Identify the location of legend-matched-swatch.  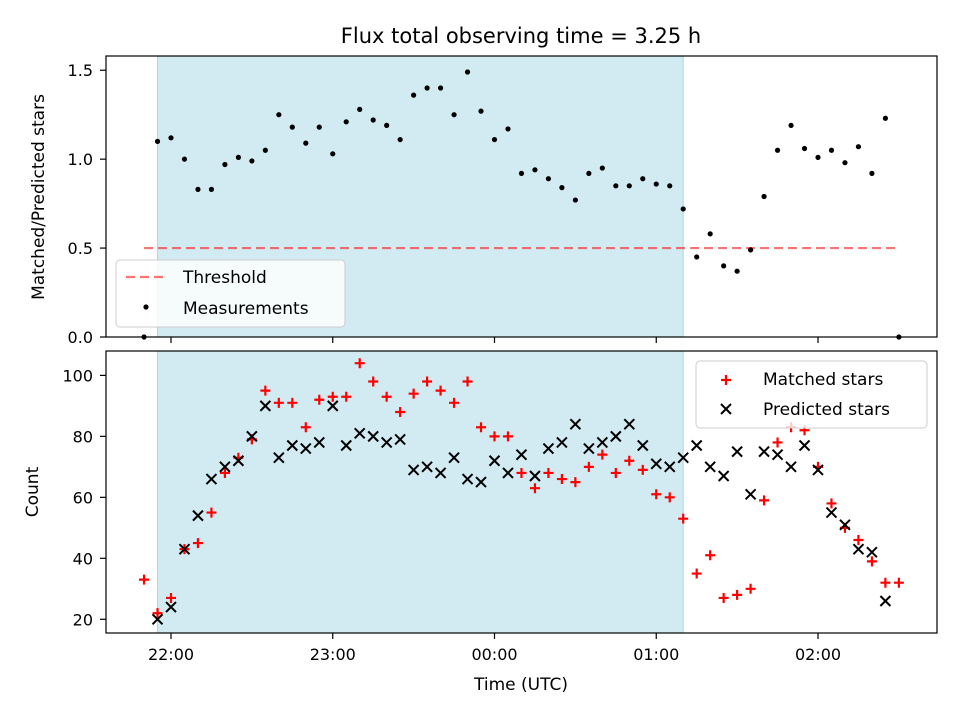
(726, 380).